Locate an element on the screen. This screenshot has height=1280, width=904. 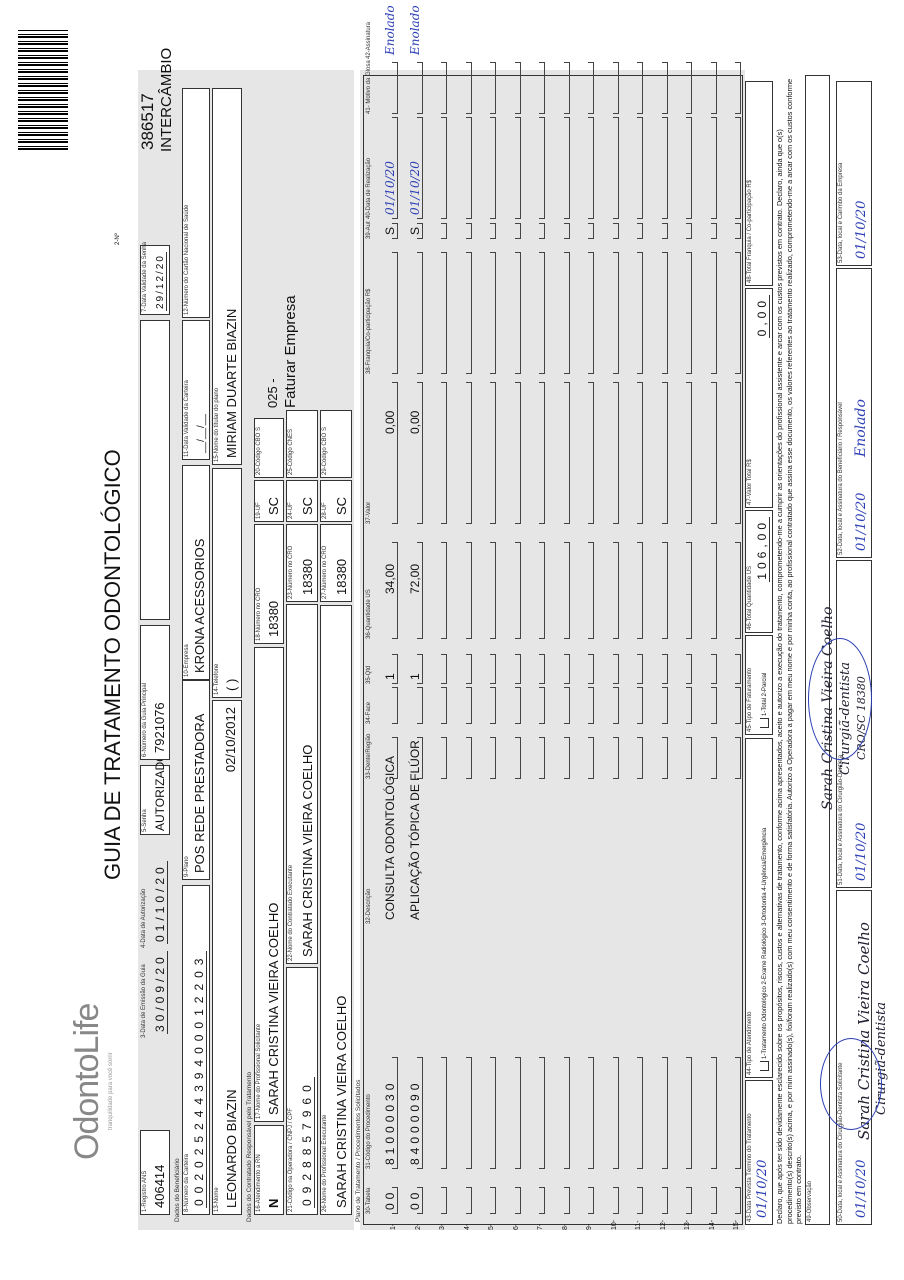
tipo-atendimento-checkbox is located at coordinates (764, 1066).